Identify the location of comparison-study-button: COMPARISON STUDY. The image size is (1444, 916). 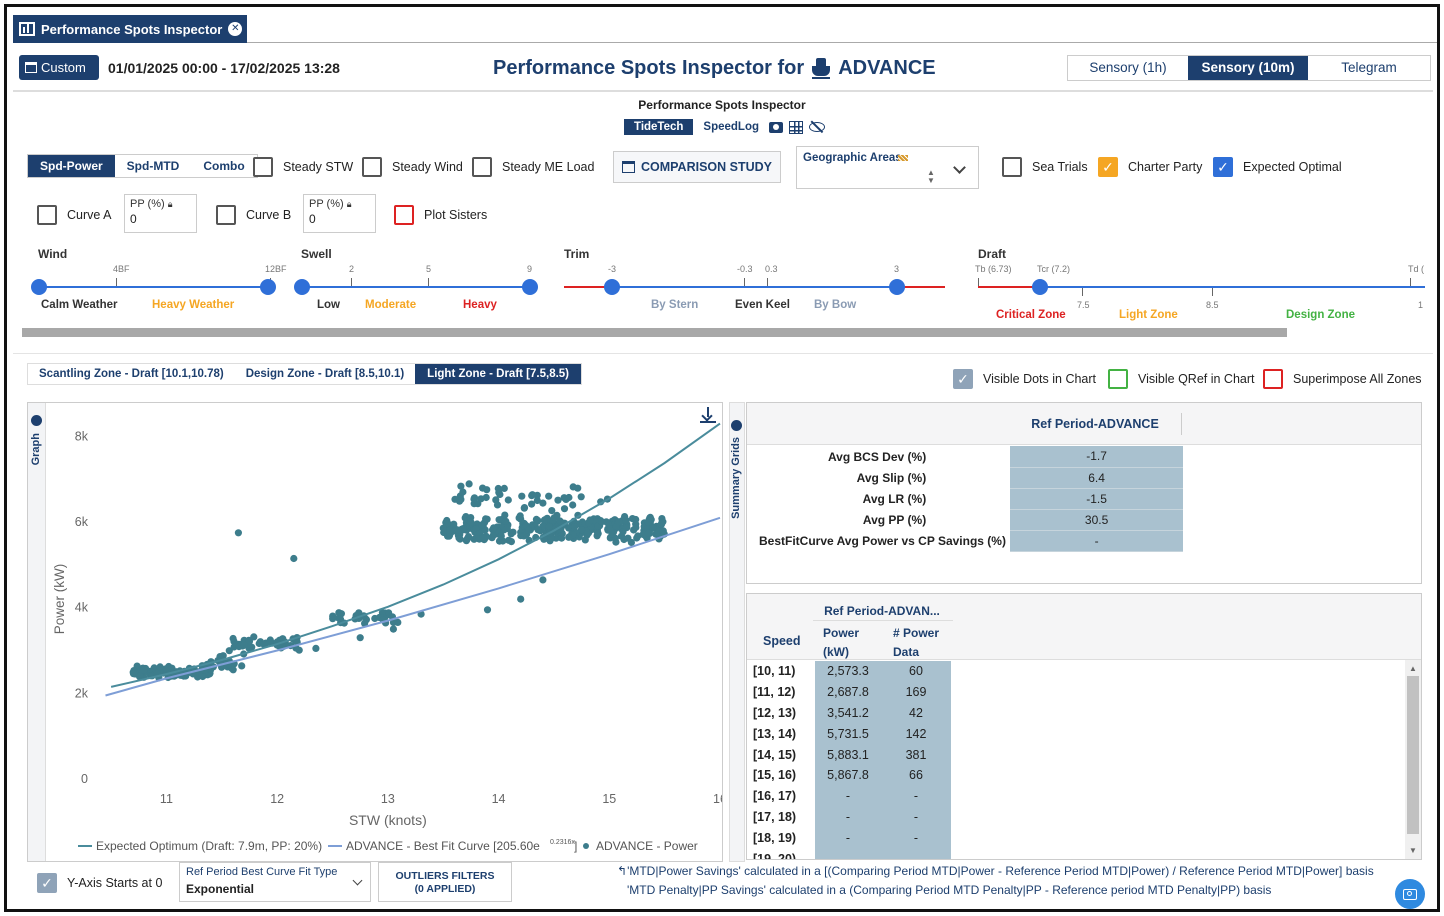
(697, 167).